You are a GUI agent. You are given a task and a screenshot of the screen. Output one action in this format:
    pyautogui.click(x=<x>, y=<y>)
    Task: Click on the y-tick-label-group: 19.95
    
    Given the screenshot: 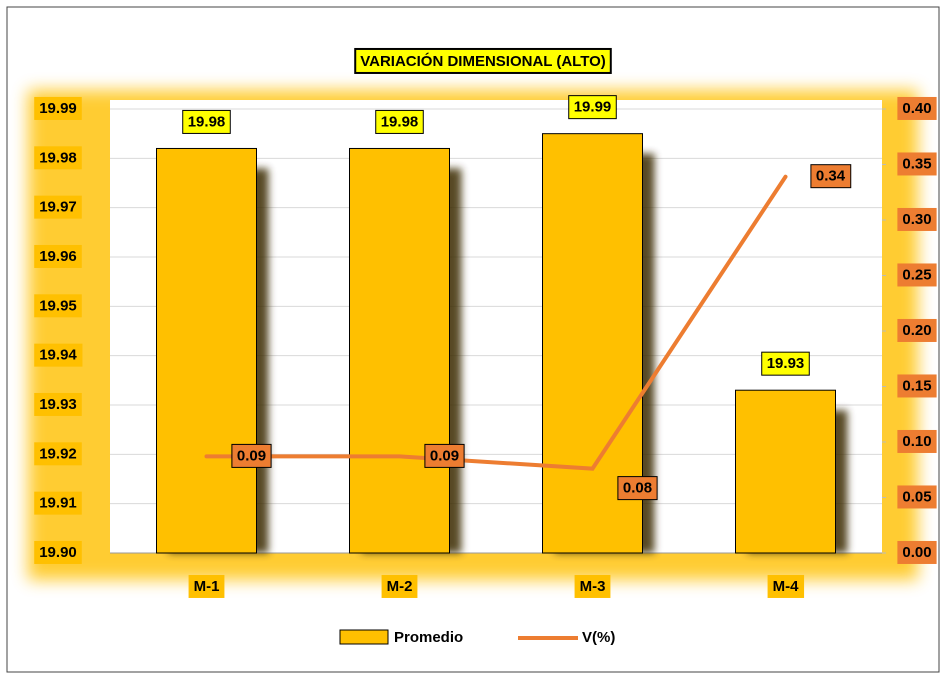 What is the action you would take?
    pyautogui.click(x=58, y=306)
    